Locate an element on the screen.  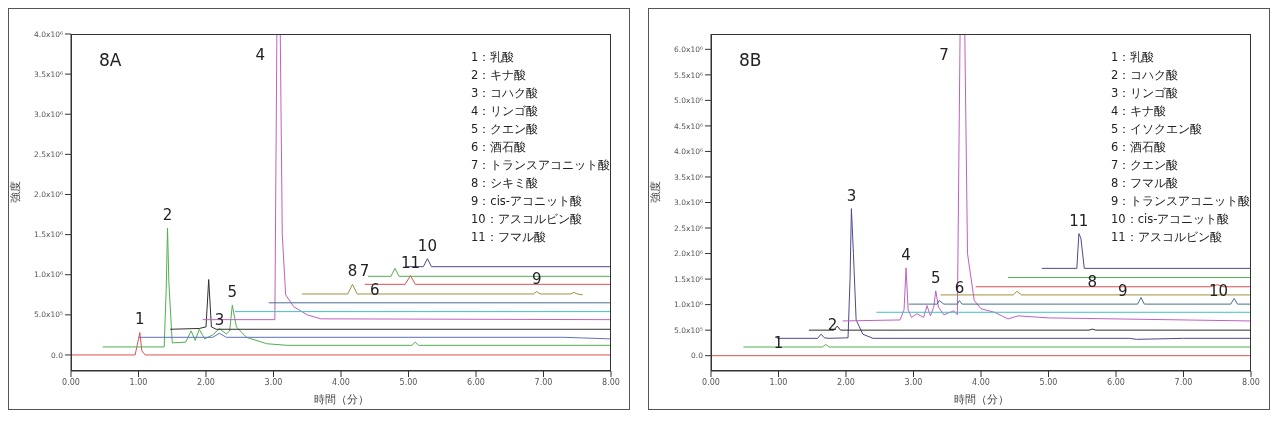
annotation: 4：リンゴ酸 is located at coordinates (505, 111).